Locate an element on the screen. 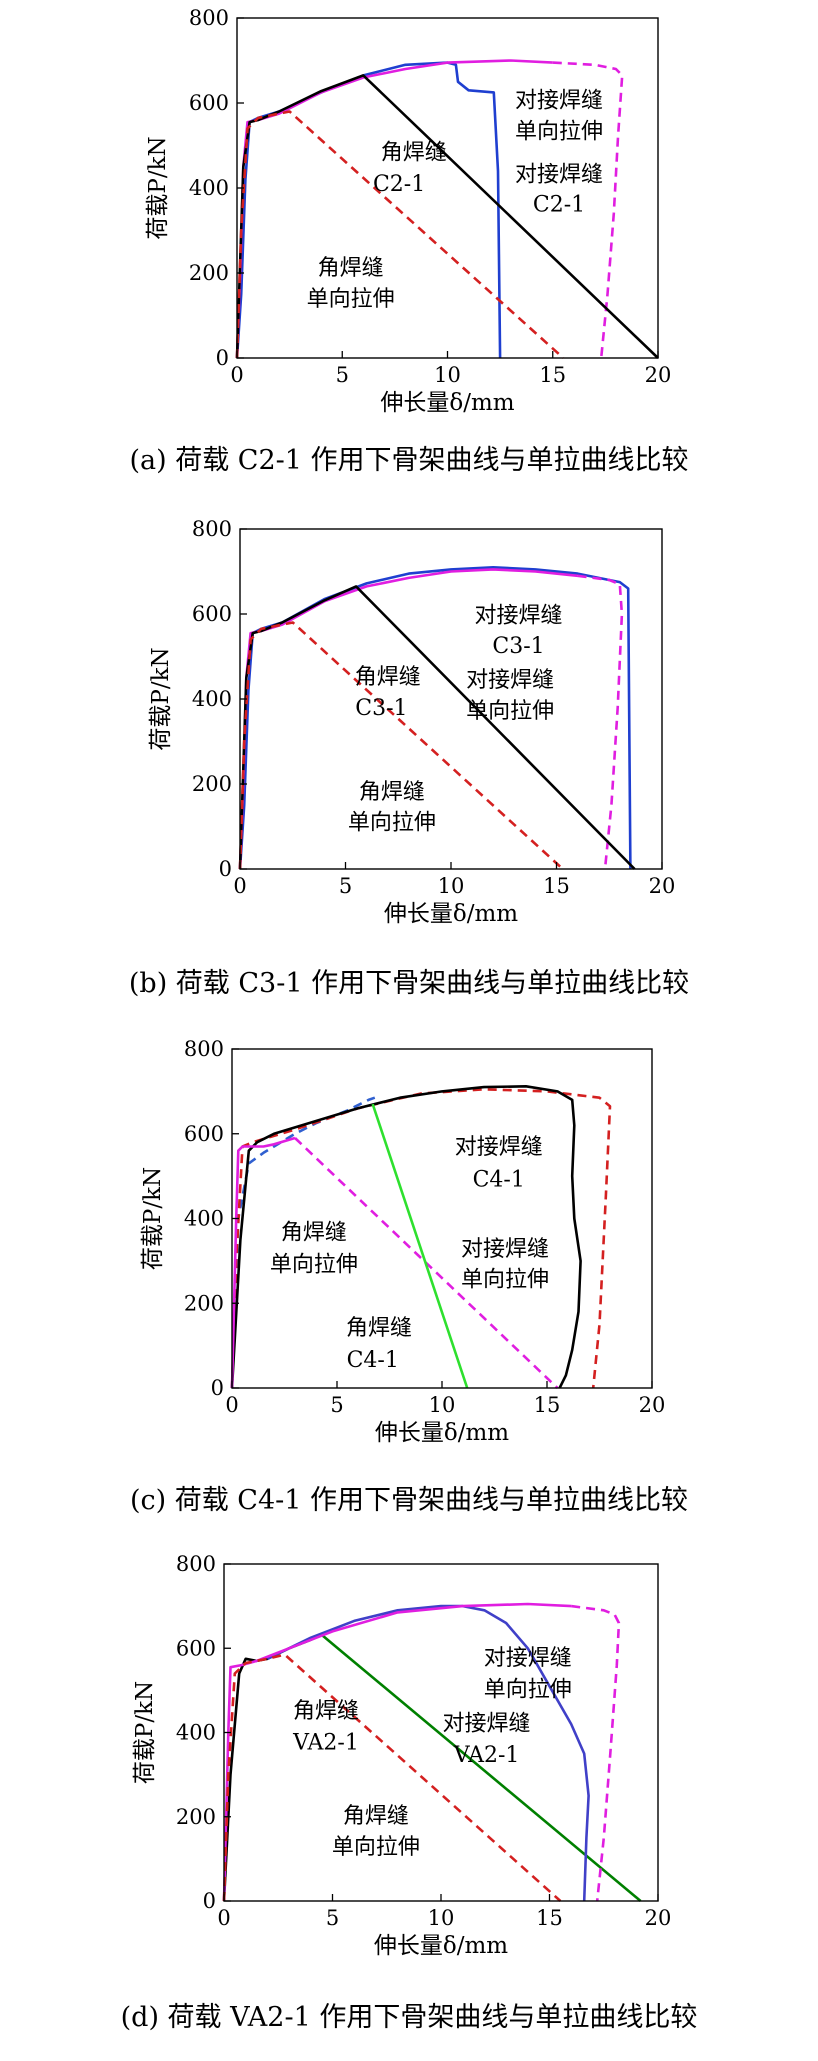  caption-d: (d) 荷载 VA2-1 作用下骨架曲线与单拉曲线比较 is located at coordinates (409, 2017).